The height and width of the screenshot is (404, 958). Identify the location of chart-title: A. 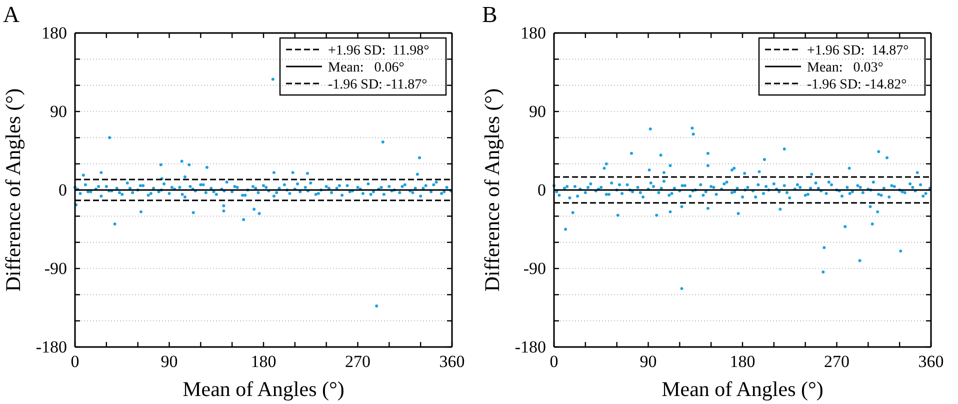
(11, 14).